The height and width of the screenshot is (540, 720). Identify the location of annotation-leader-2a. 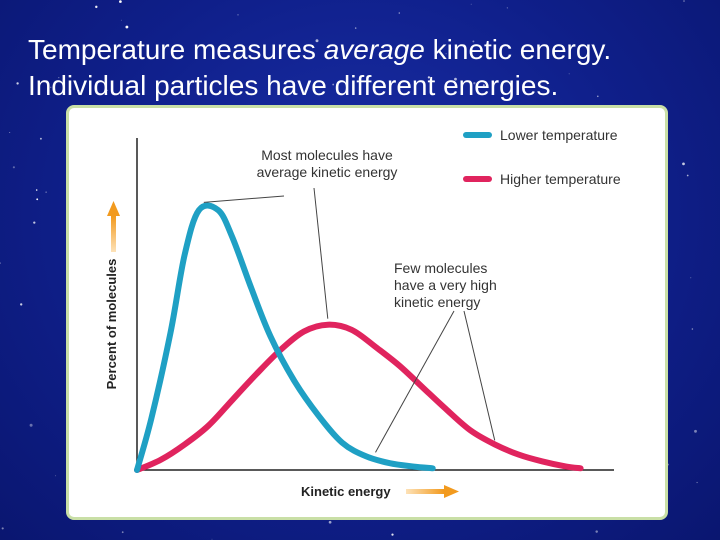
(415, 381).